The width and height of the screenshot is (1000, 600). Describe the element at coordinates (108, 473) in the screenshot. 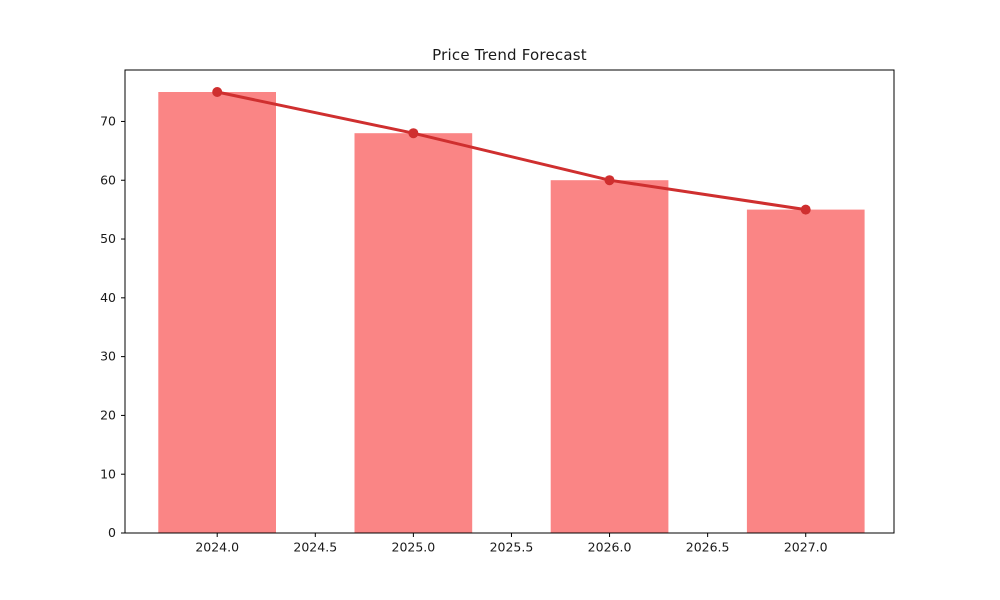

I see `y-tick-label: 10` at that location.